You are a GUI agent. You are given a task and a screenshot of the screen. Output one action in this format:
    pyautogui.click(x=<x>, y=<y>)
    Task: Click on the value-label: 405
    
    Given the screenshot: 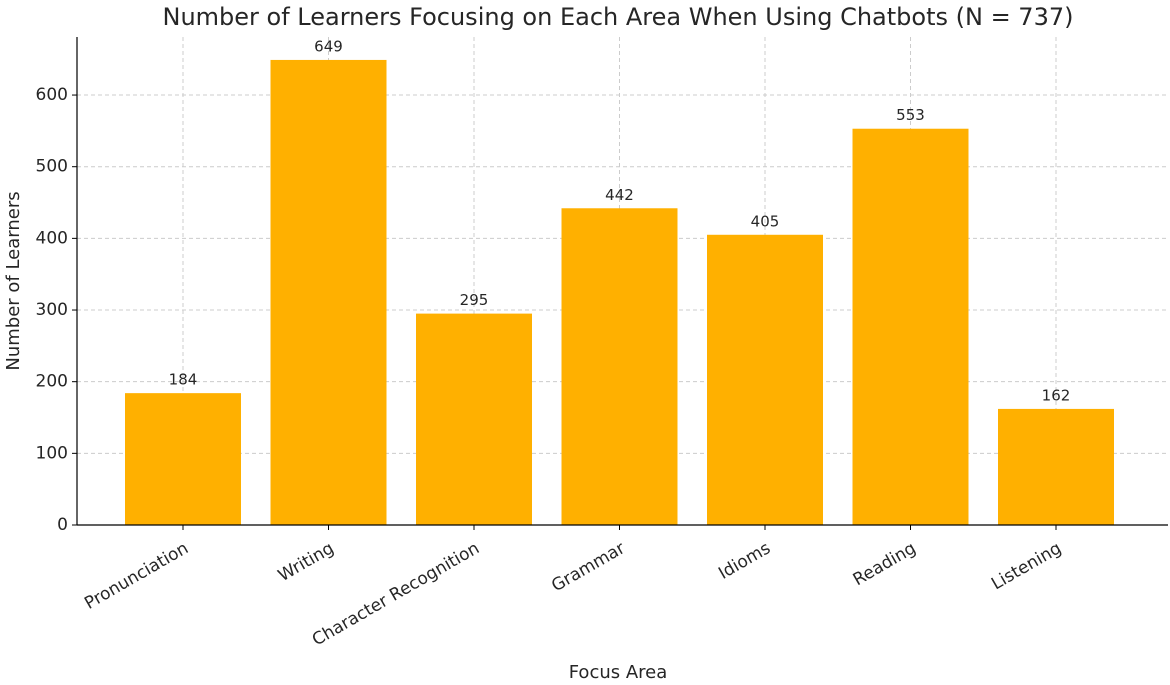 What is the action you would take?
    pyautogui.click(x=765, y=221)
    